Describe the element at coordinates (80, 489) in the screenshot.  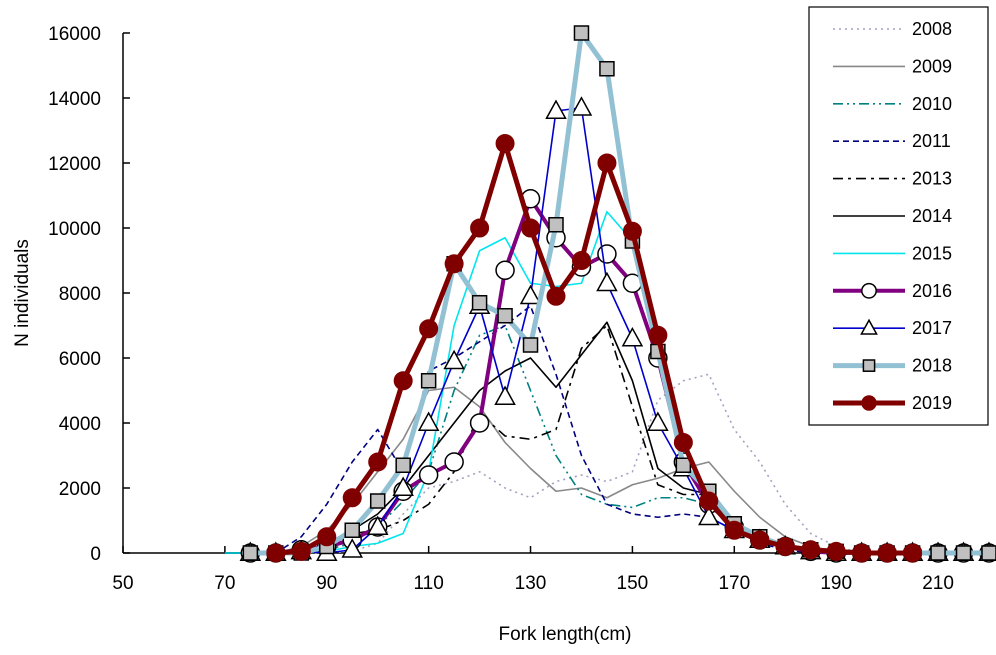
I see `y-tick-label: 2000` at that location.